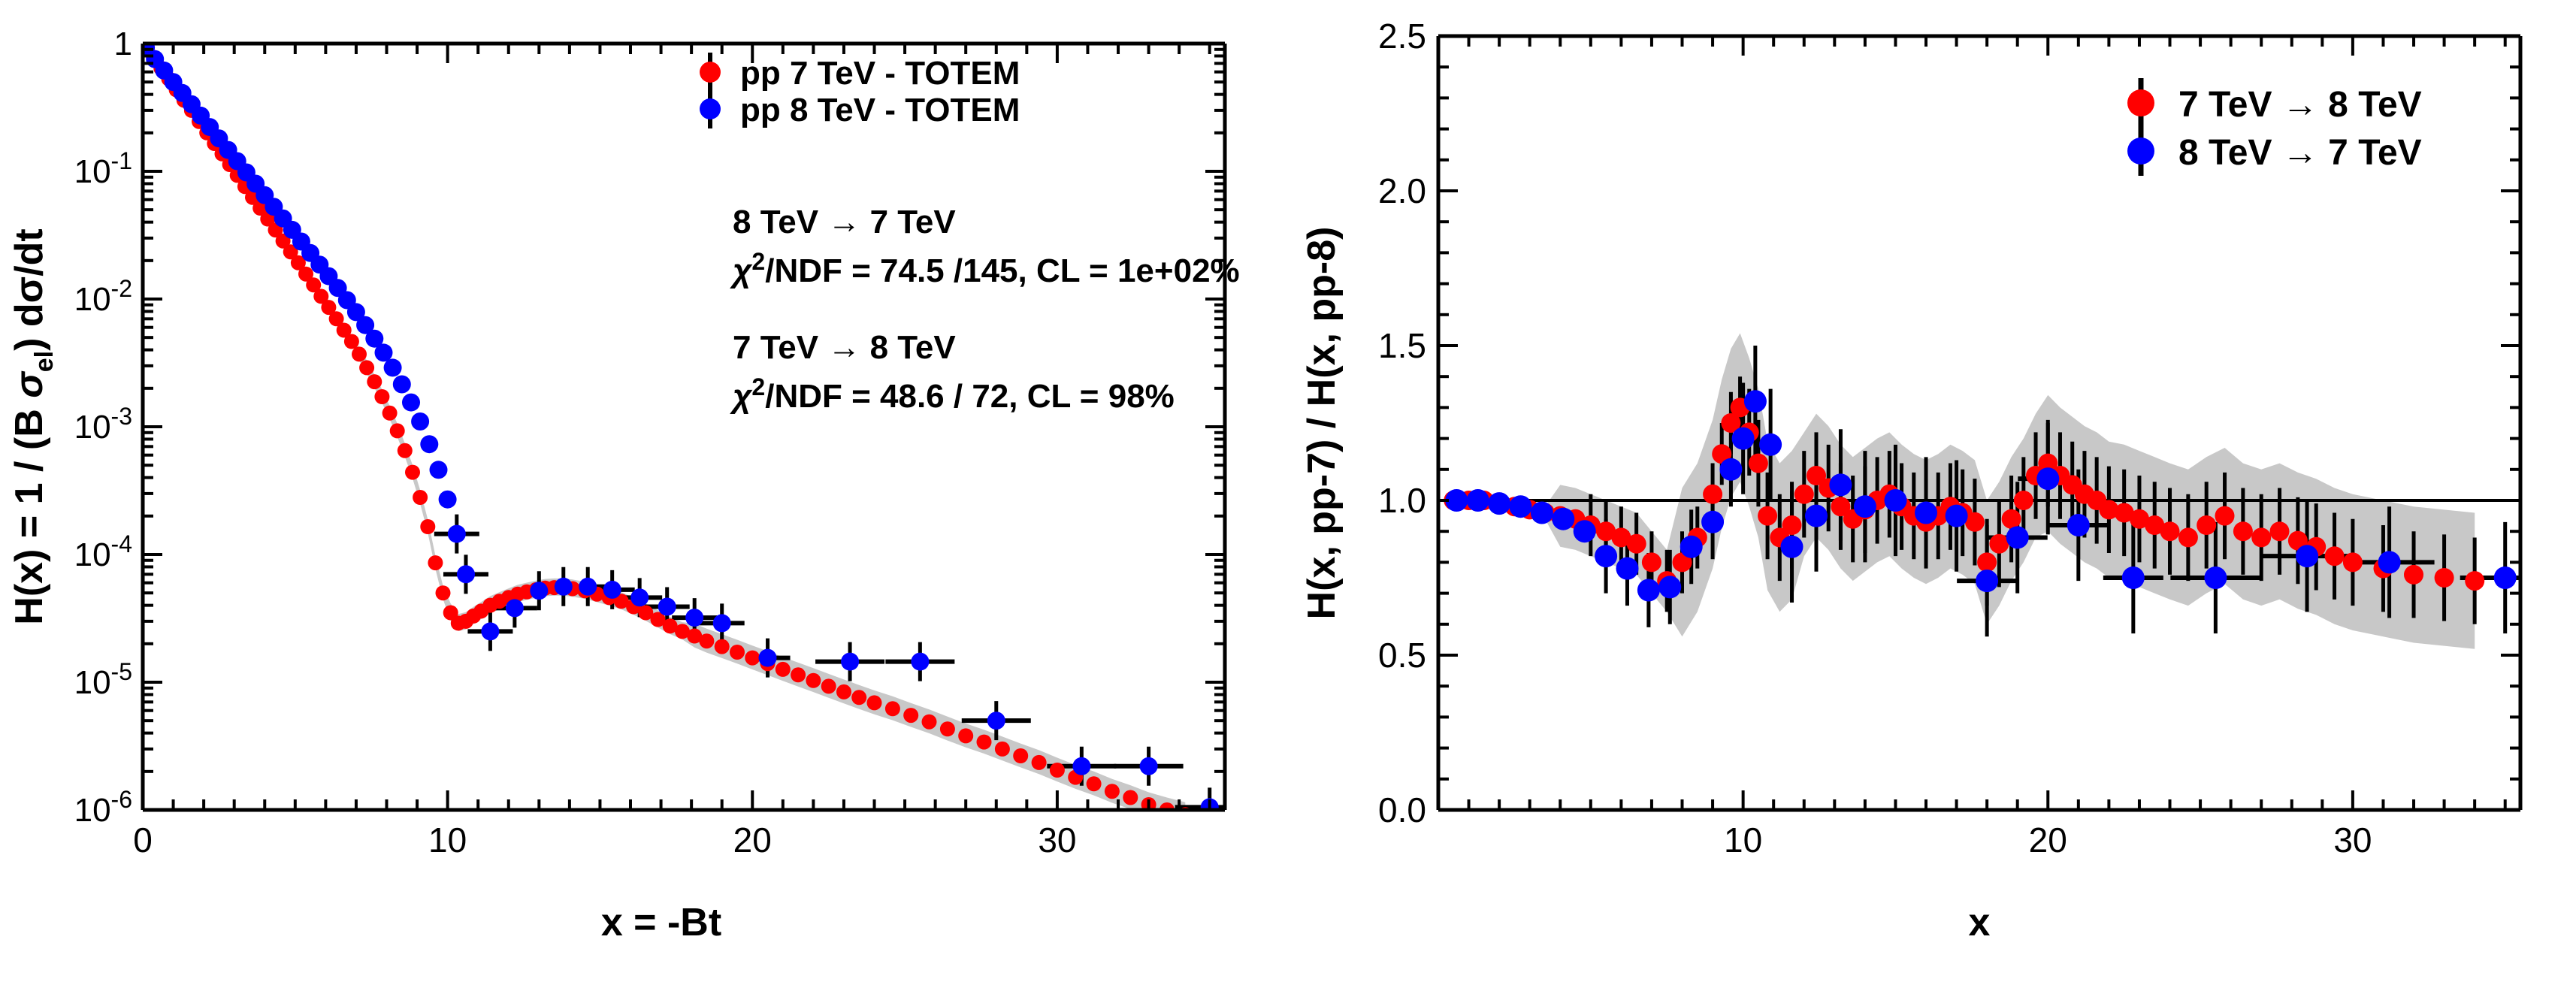 This screenshot has height=991, width=2576. What do you see at coordinates (2274, 151) in the screenshot?
I see `right-legend-item-1: 8 TeV → 7 TeV` at bounding box center [2274, 151].